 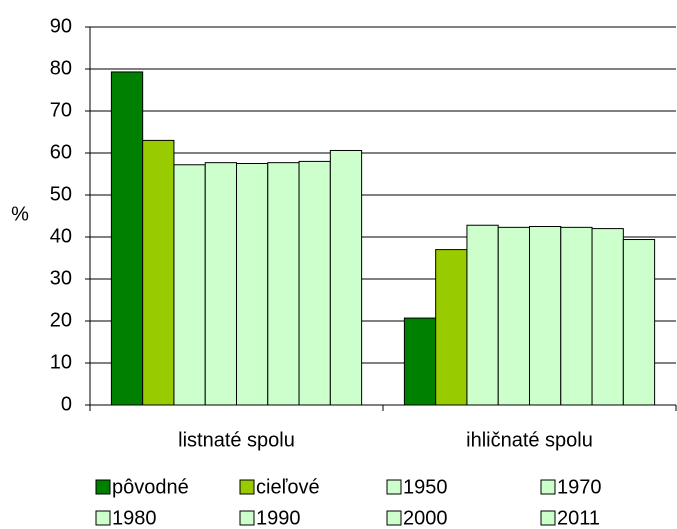 What do you see at coordinates (579, 487) in the screenshot?
I see `legend-label: 1970` at bounding box center [579, 487].